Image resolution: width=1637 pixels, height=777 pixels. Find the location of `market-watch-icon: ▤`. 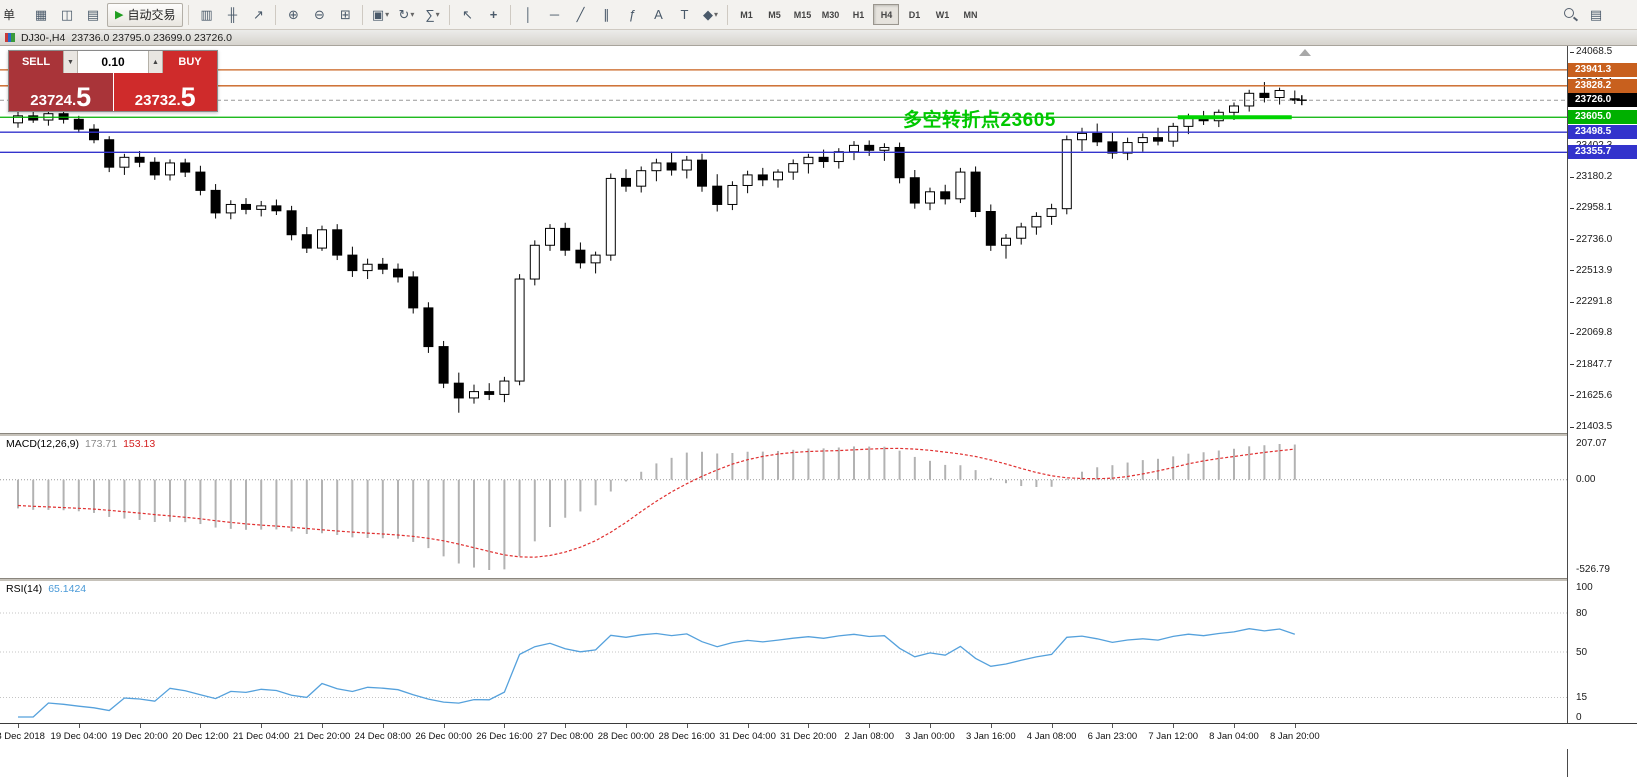

market-watch-icon: ▤ is located at coordinates (93, 14).